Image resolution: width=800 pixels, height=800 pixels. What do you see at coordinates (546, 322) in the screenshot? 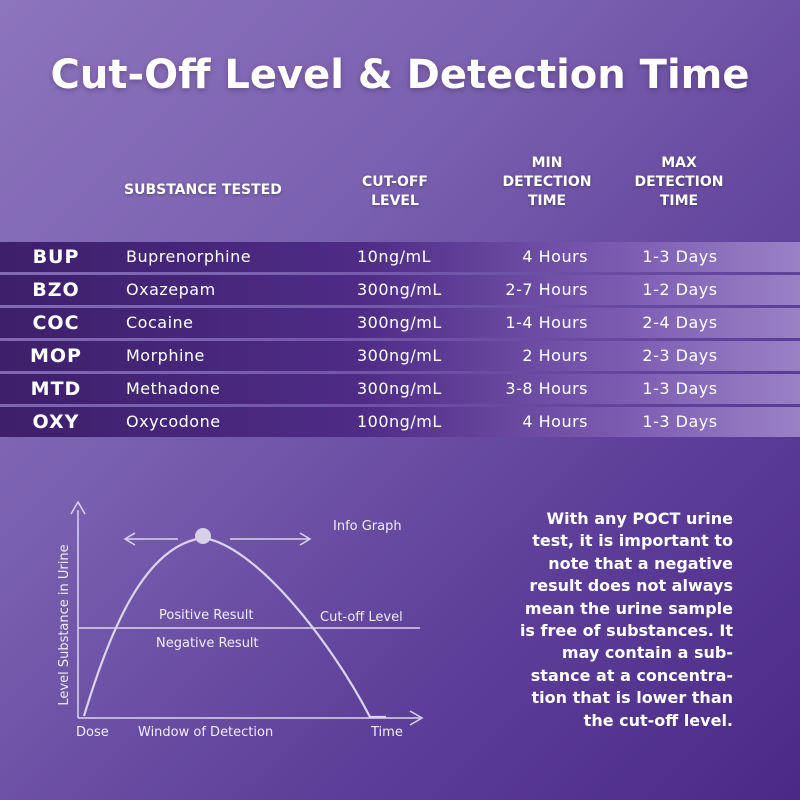
I see `min-detection-value: 1-4 Hours` at bounding box center [546, 322].